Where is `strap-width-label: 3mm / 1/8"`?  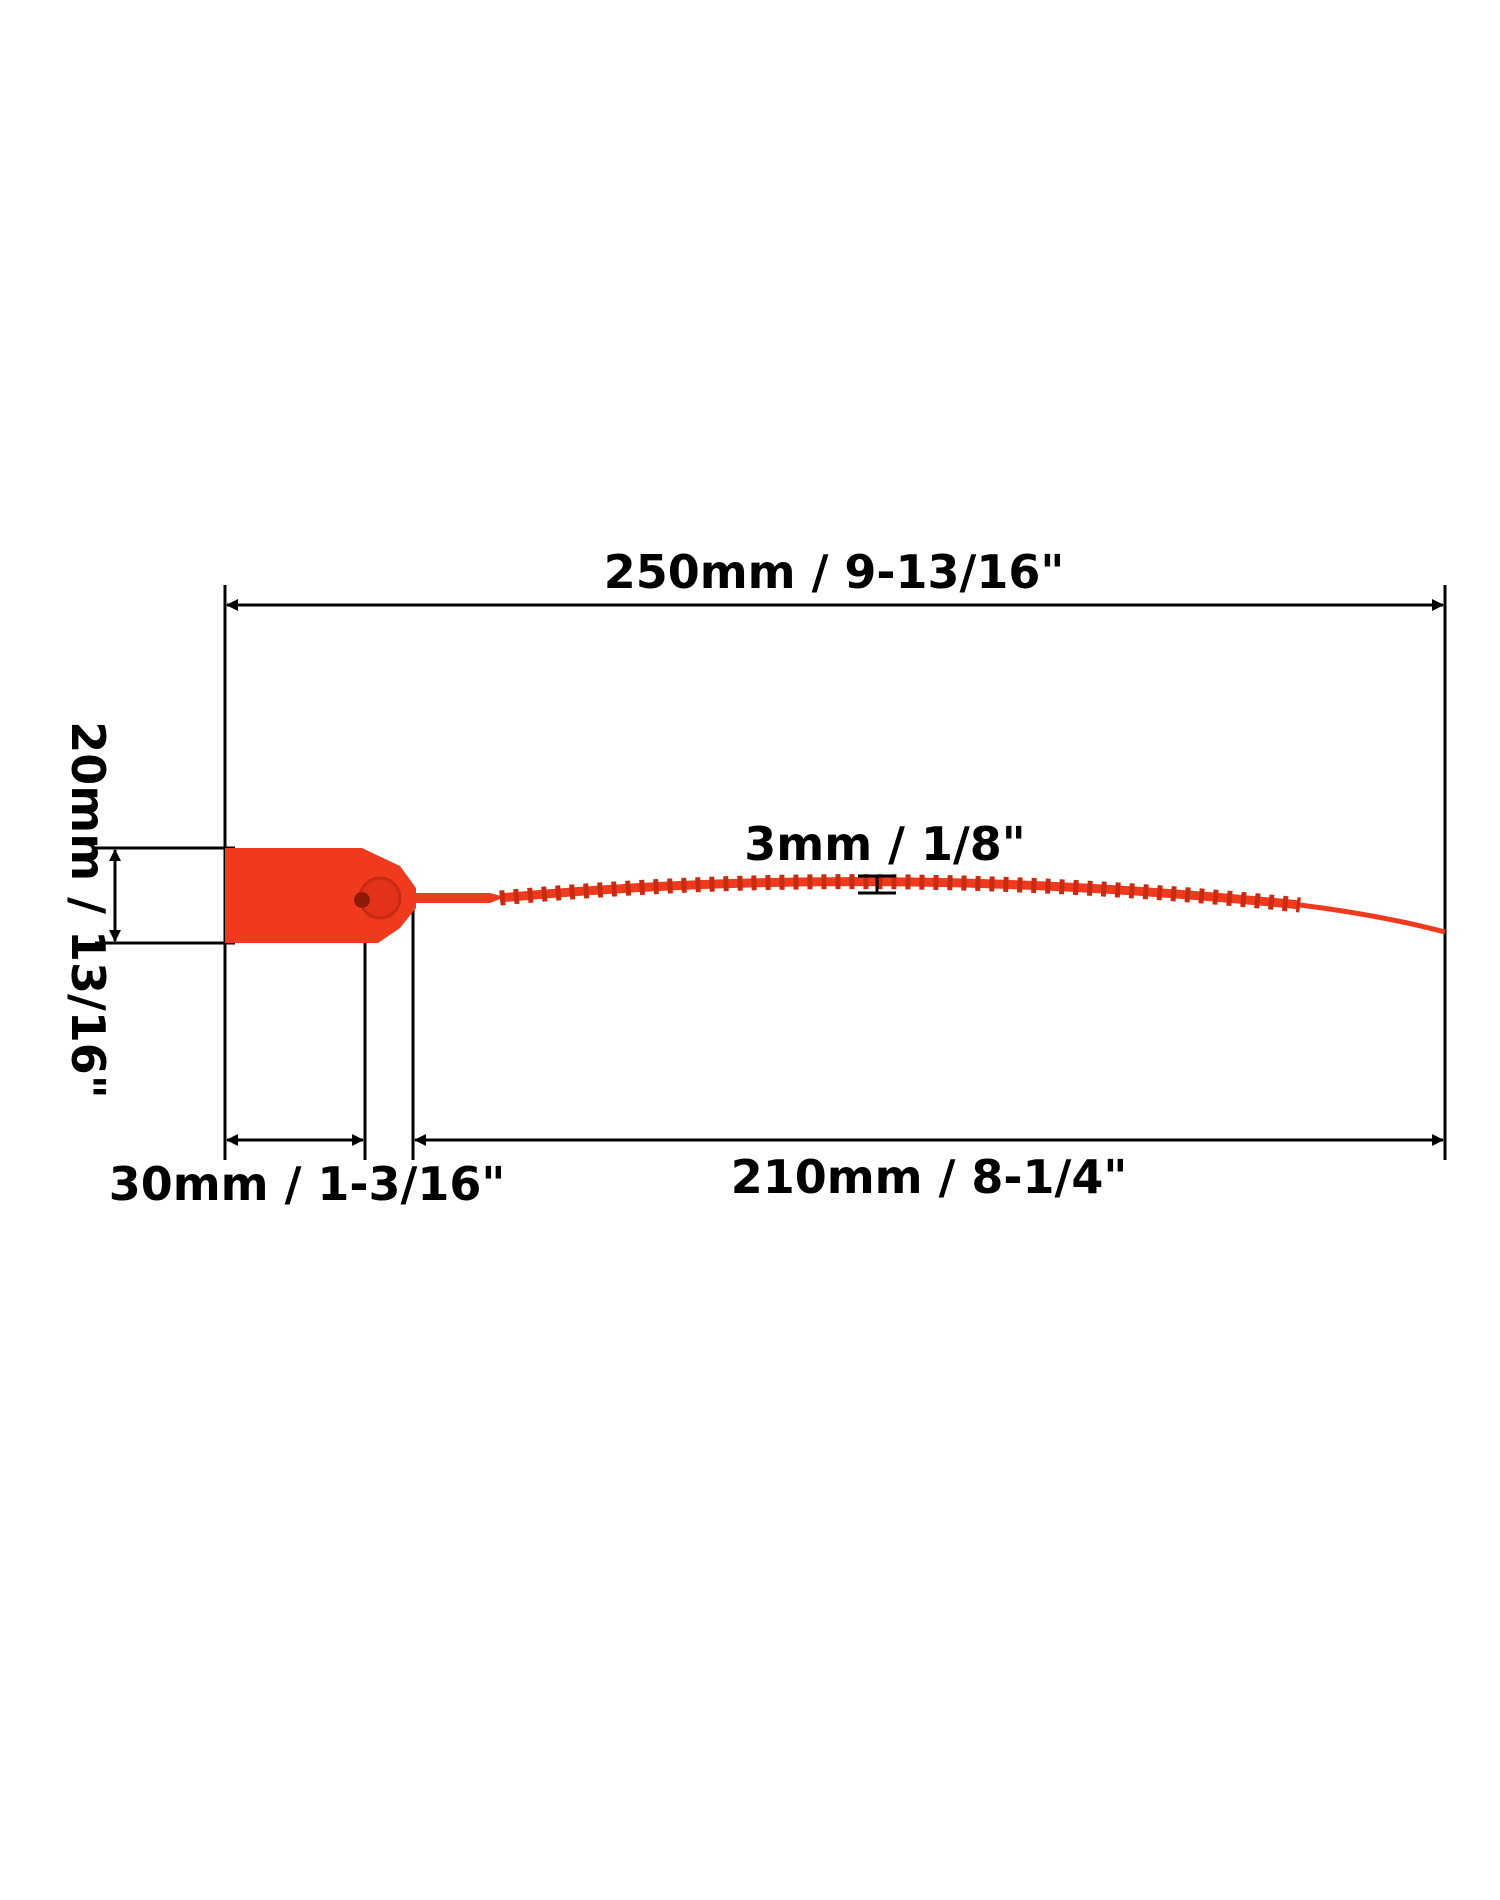
strap-width-label: 3mm / 1/8" is located at coordinates (884, 844).